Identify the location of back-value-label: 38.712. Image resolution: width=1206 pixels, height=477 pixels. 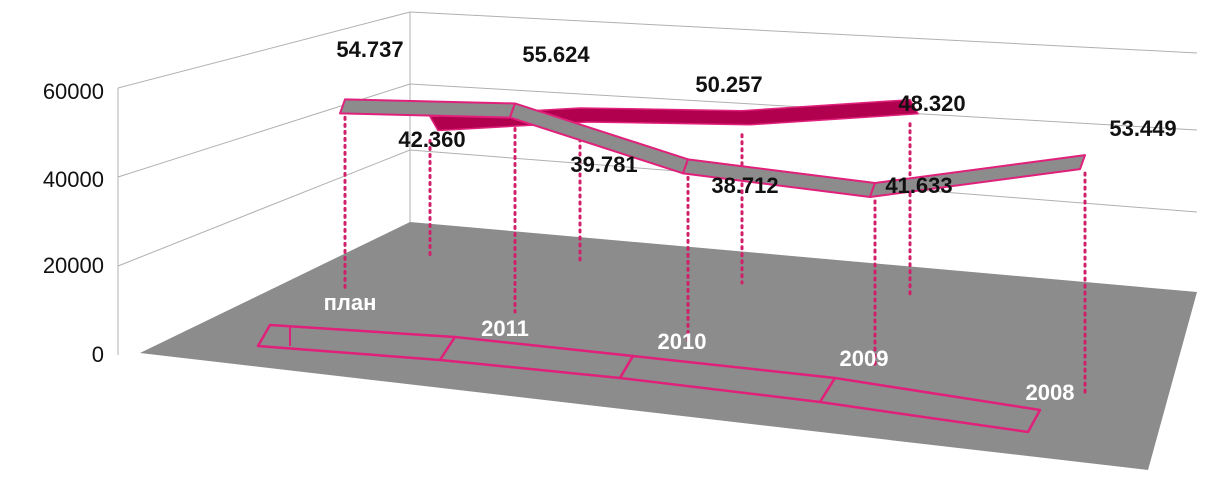
(744, 185).